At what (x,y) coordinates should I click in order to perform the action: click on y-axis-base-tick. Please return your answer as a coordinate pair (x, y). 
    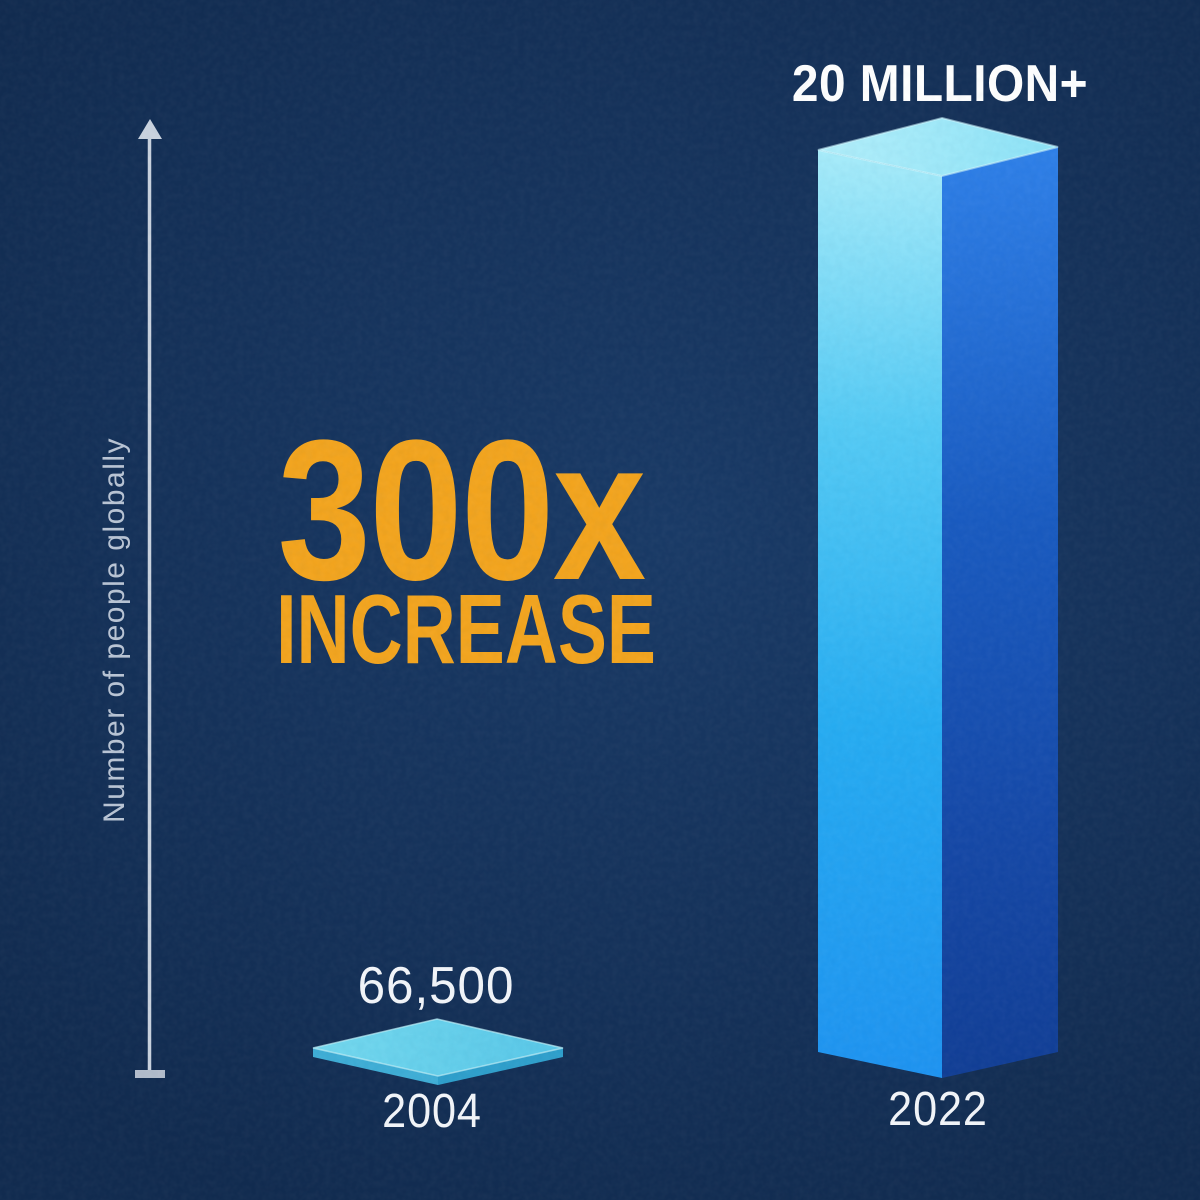
    Looking at the image, I should click on (150, 1074).